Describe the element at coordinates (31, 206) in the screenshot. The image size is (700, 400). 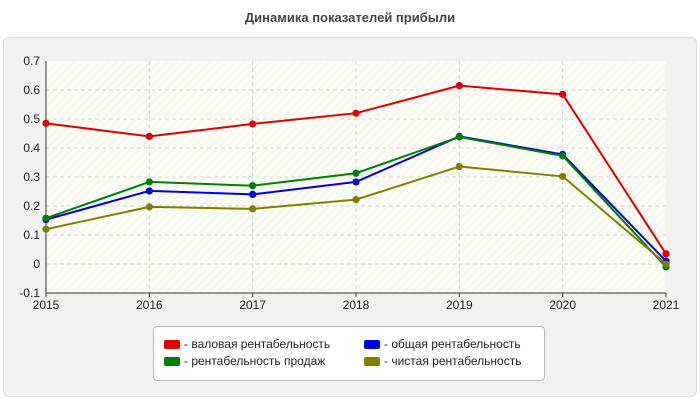
I see `y-tick-label: 0.2` at that location.